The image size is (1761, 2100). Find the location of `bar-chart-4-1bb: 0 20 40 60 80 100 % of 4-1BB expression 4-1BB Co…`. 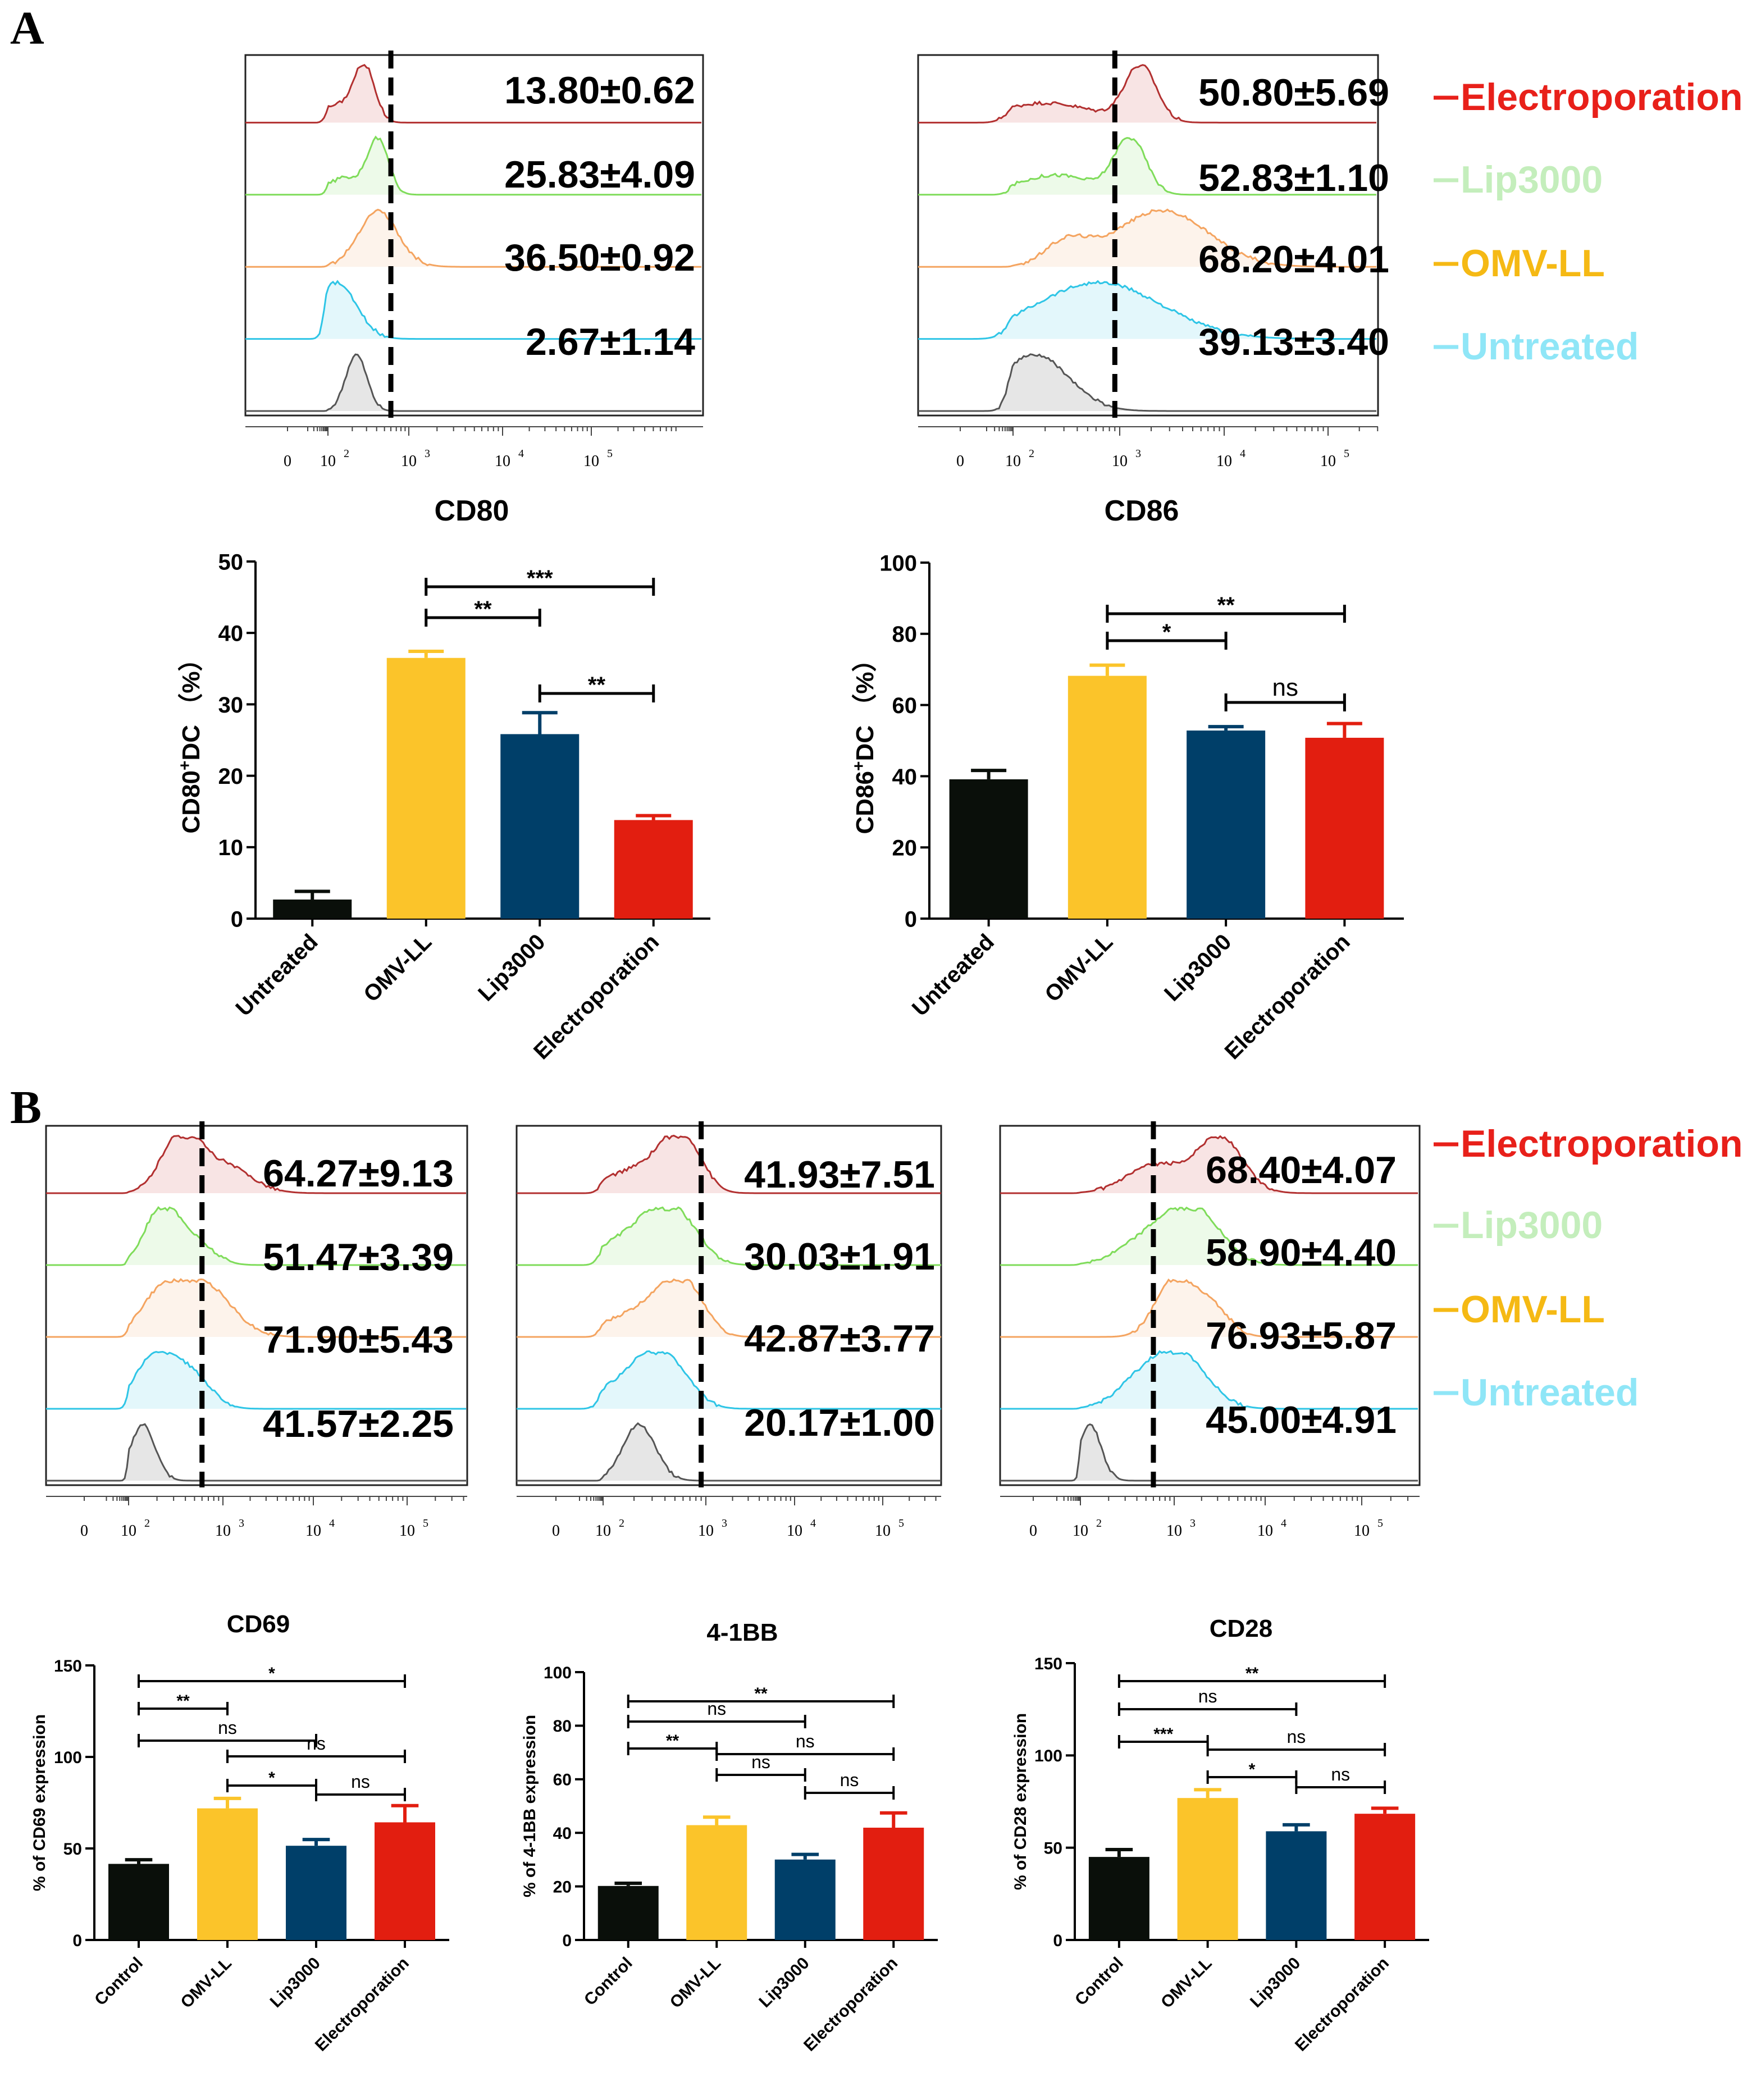

bar-chart-4-1bb: 0 20 40 60 80 100 % of 4-1BB expression 4-1BB Co… is located at coordinates (730, 1837).